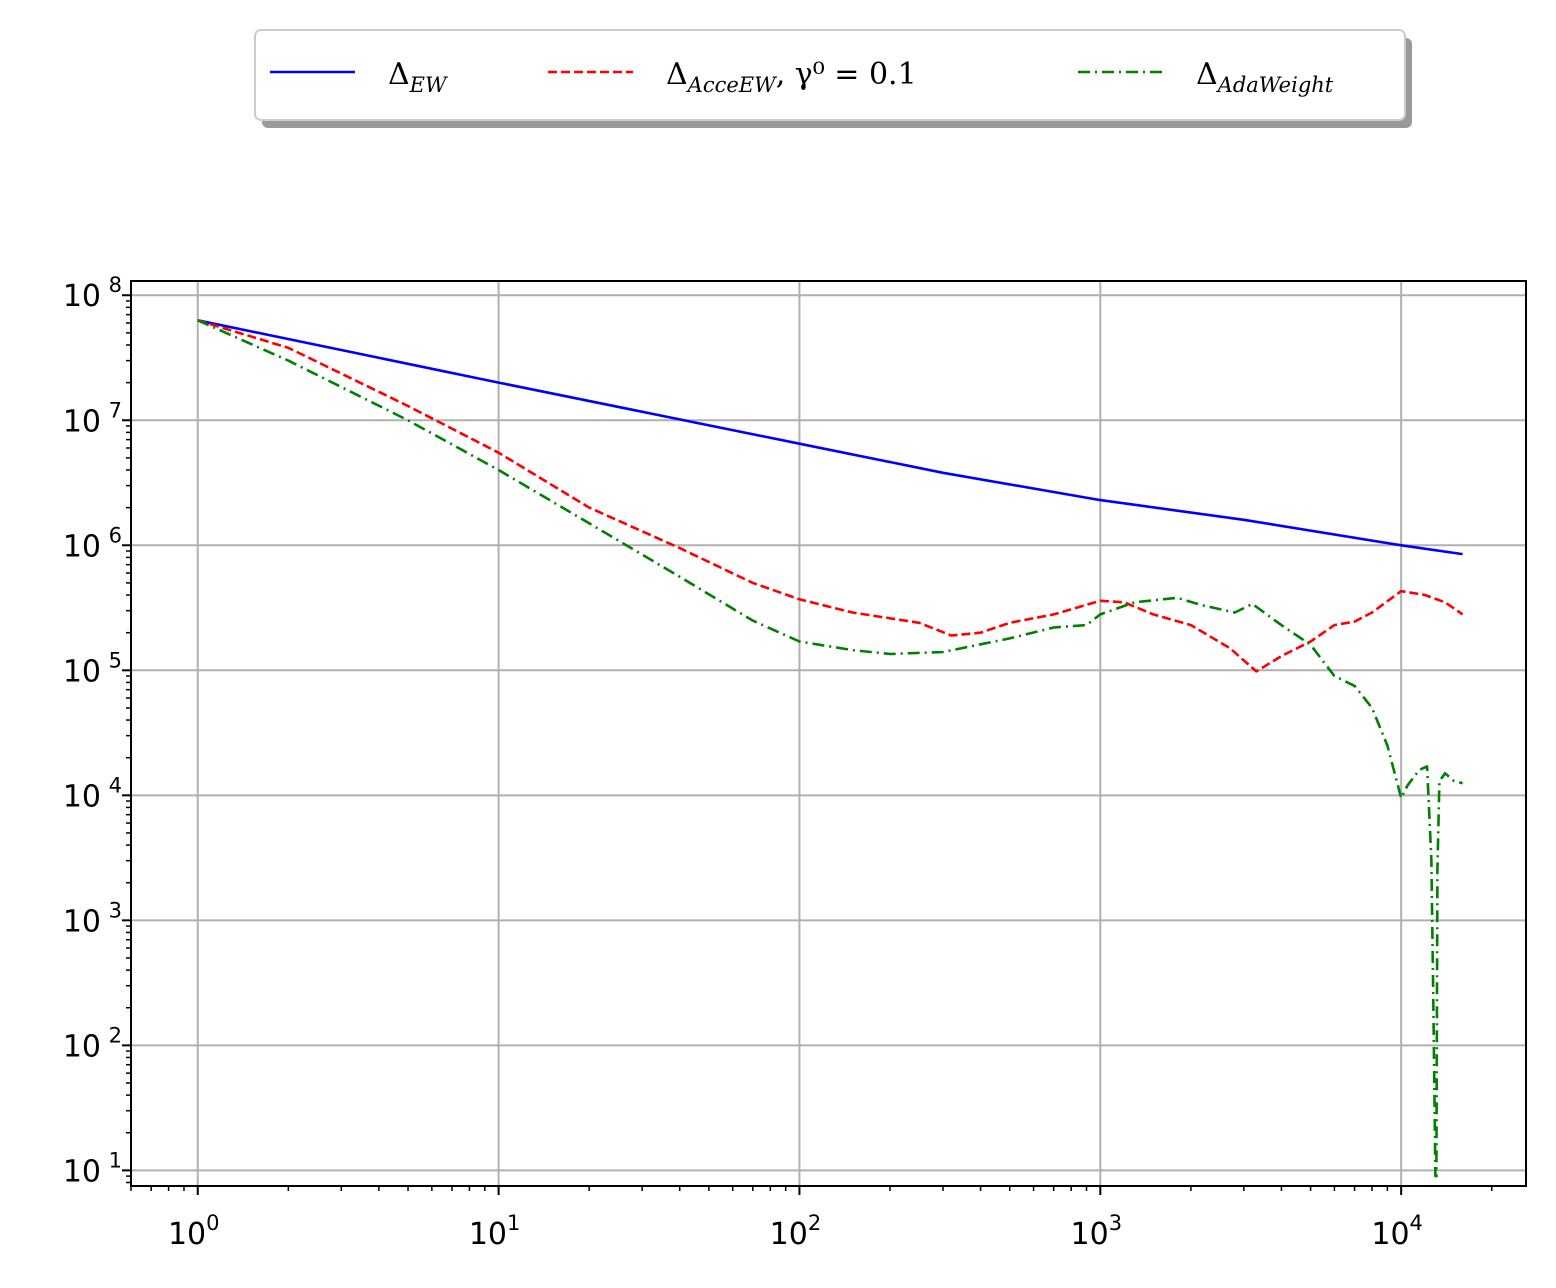 The width and height of the screenshot is (1556, 1288). Describe the element at coordinates (418, 77) in the screenshot. I see `legend-label-ew: ΔEW` at that location.